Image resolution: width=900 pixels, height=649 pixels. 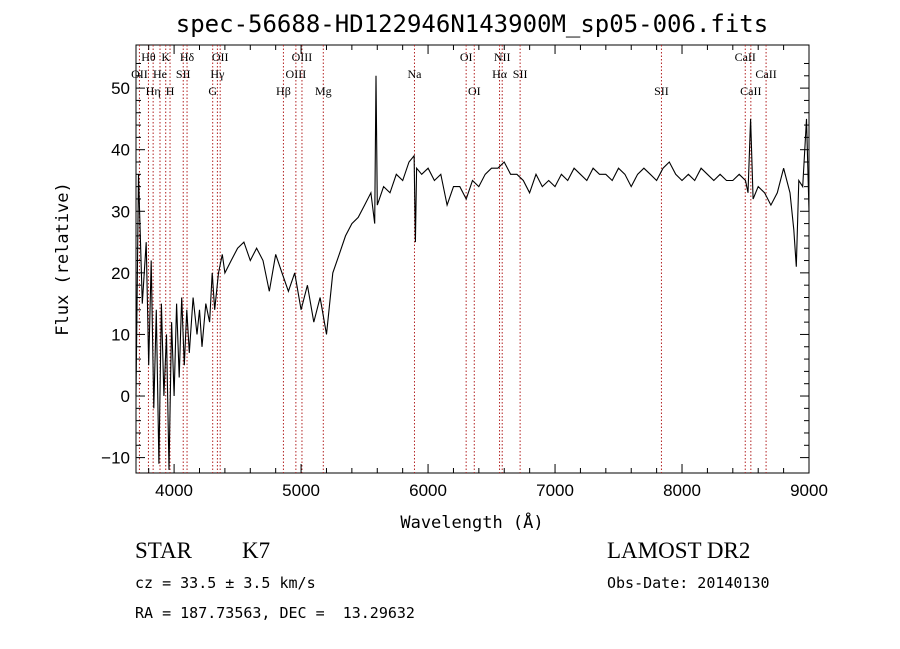 I want to click on y-tick-label: 30, so click(x=120, y=211).